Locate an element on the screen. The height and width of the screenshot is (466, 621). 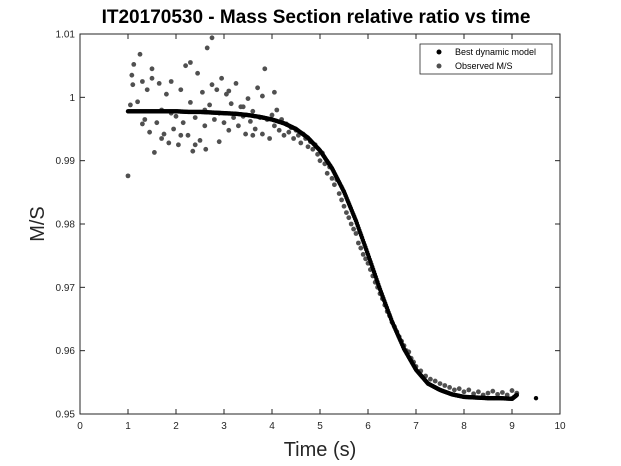
x-tick-label: 10 is located at coordinates (560, 426).